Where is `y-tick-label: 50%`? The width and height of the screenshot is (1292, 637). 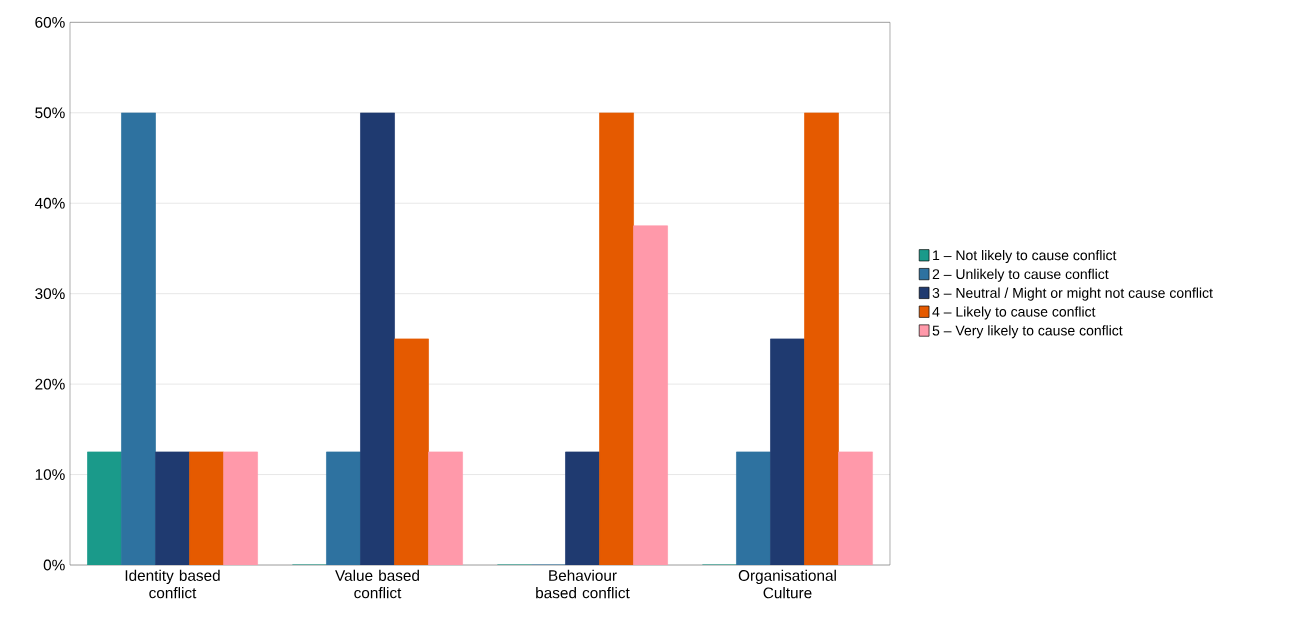
y-tick-label: 50% is located at coordinates (50, 113).